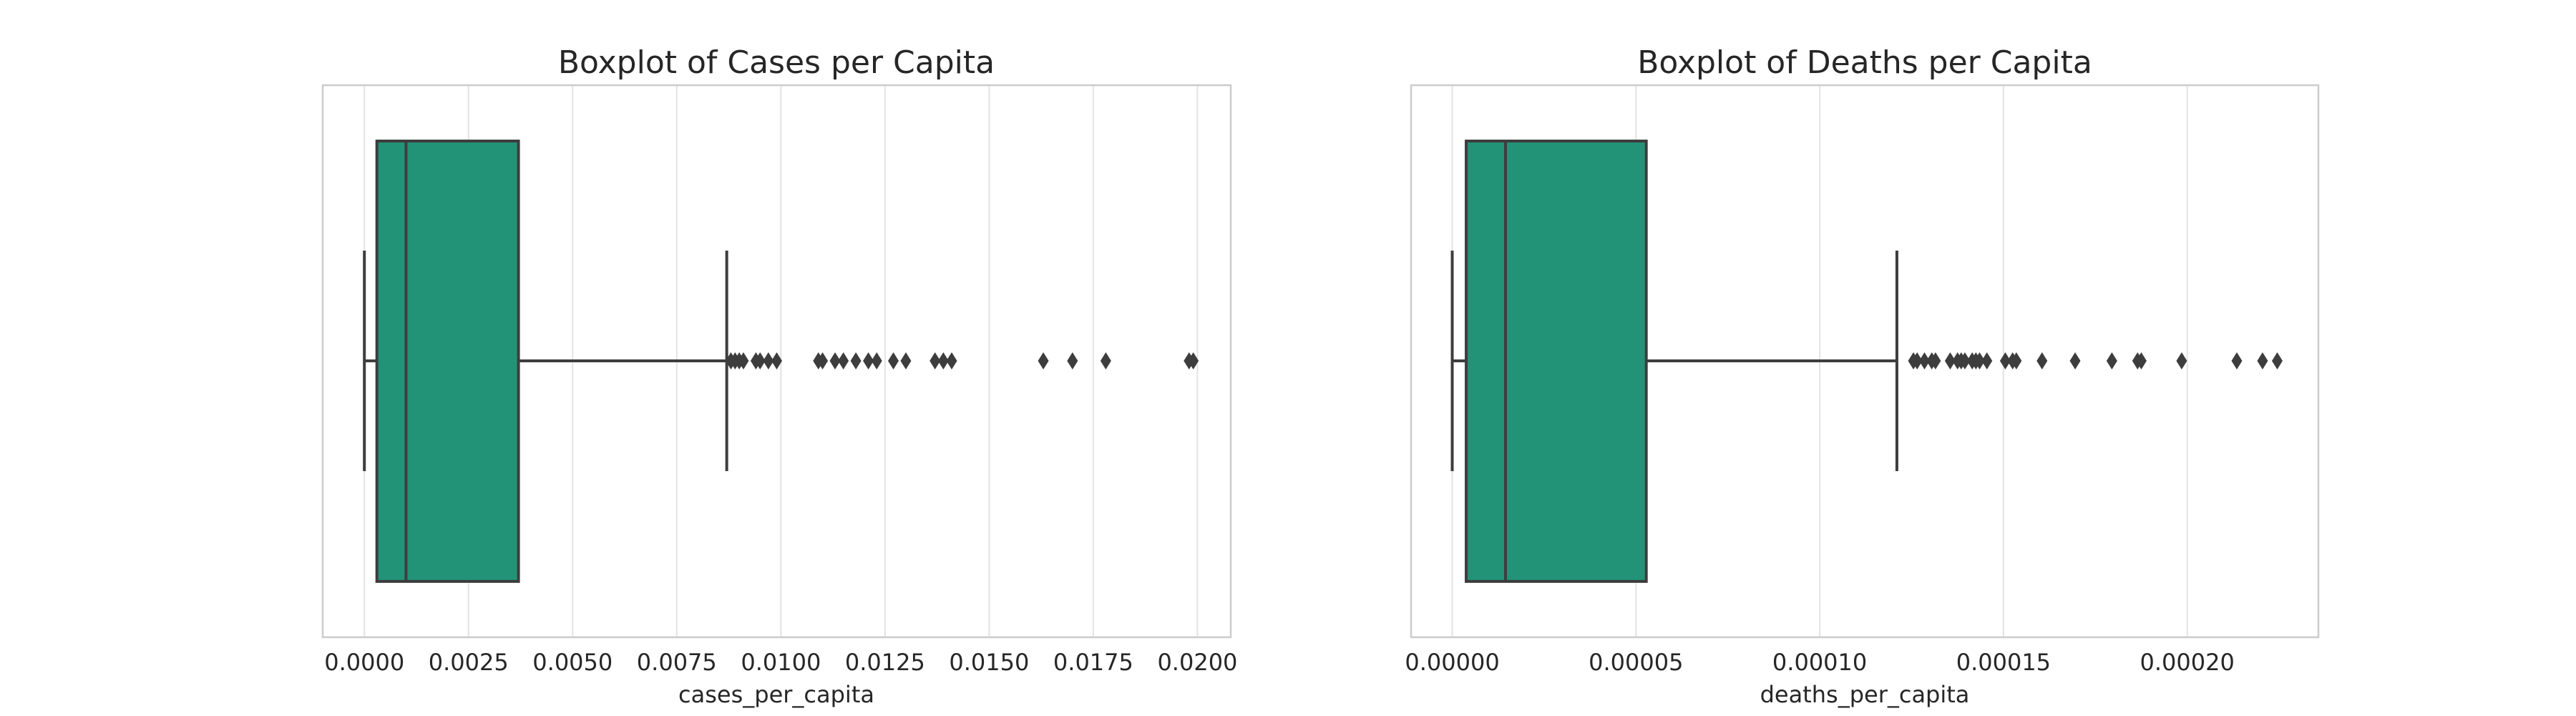 The image size is (2576, 716). Describe the element at coordinates (364, 662) in the screenshot. I see `x-tick-label: 0.0000` at that location.